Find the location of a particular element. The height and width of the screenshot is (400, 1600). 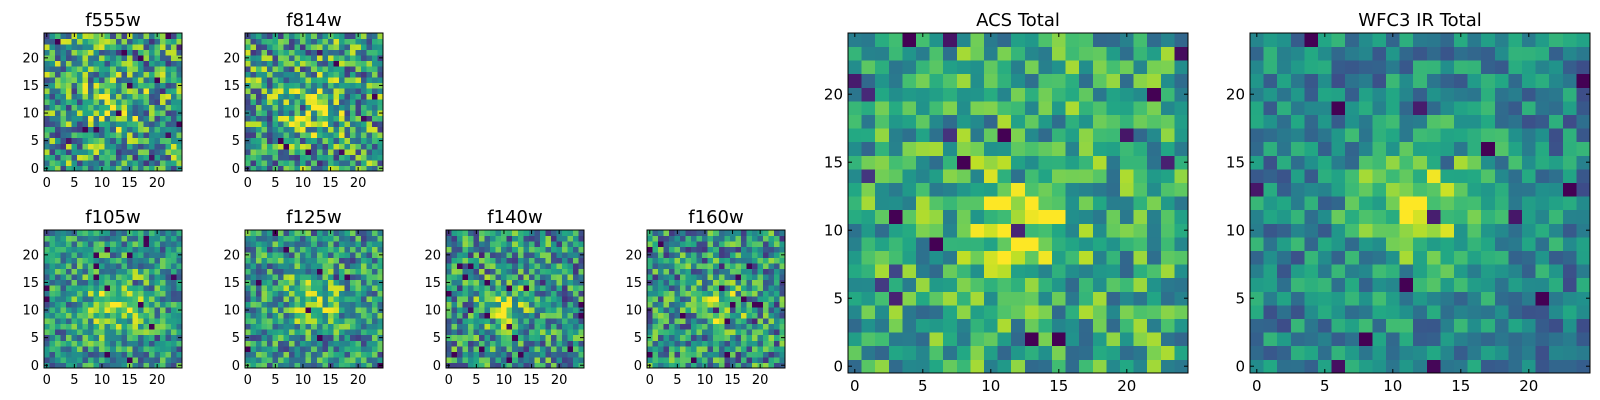

x-tick-label: 15 is located at coordinates (330, 183).